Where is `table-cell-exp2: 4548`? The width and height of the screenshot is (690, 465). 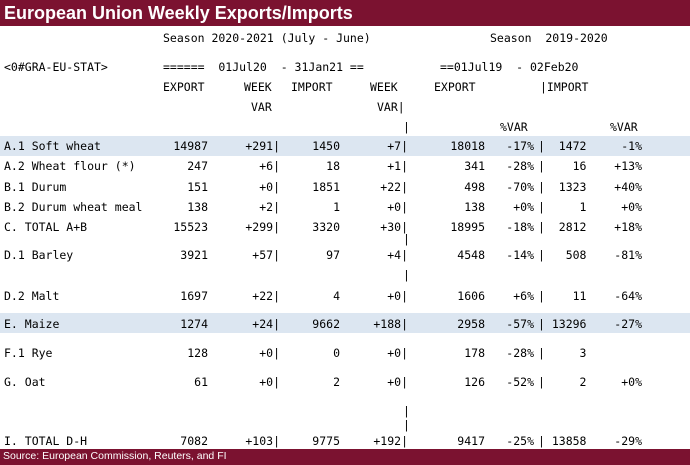 table-cell-exp2: 4548 is located at coordinates (471, 255).